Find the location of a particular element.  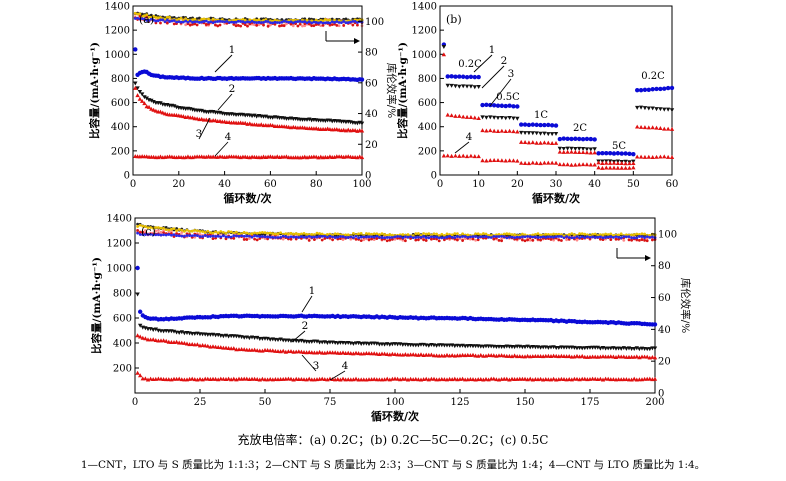

x-tick-label: 0 is located at coordinates (135, 402).